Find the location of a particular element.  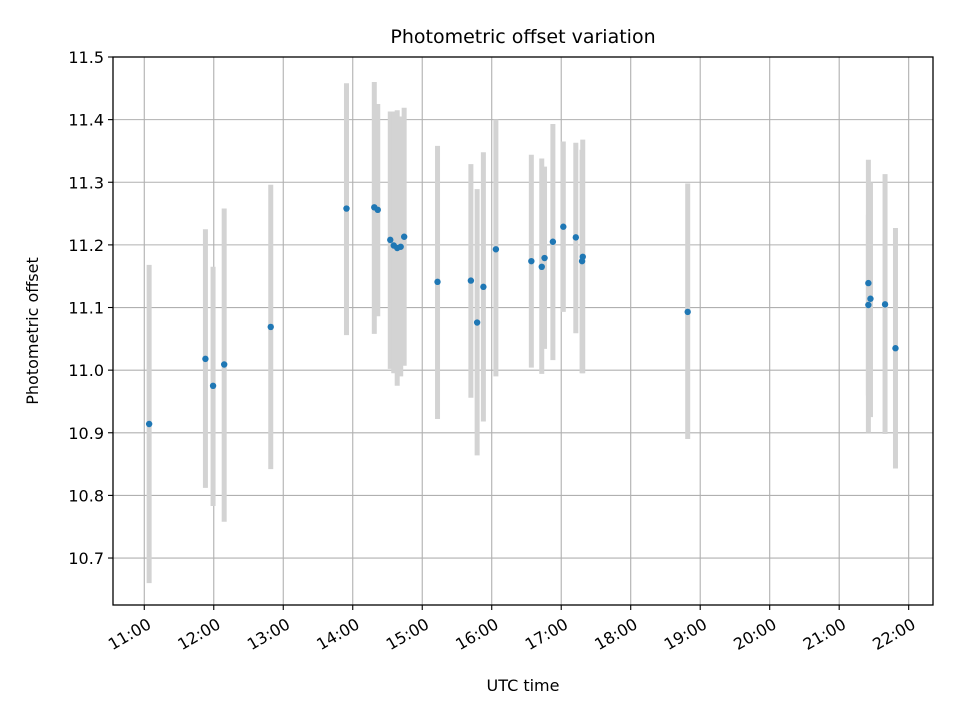

y-axis-ticks: 10.7 10.8 10.9 11.0 11.1 11.2 11.3 11.4 11.5 is located at coordinates (90, 308).